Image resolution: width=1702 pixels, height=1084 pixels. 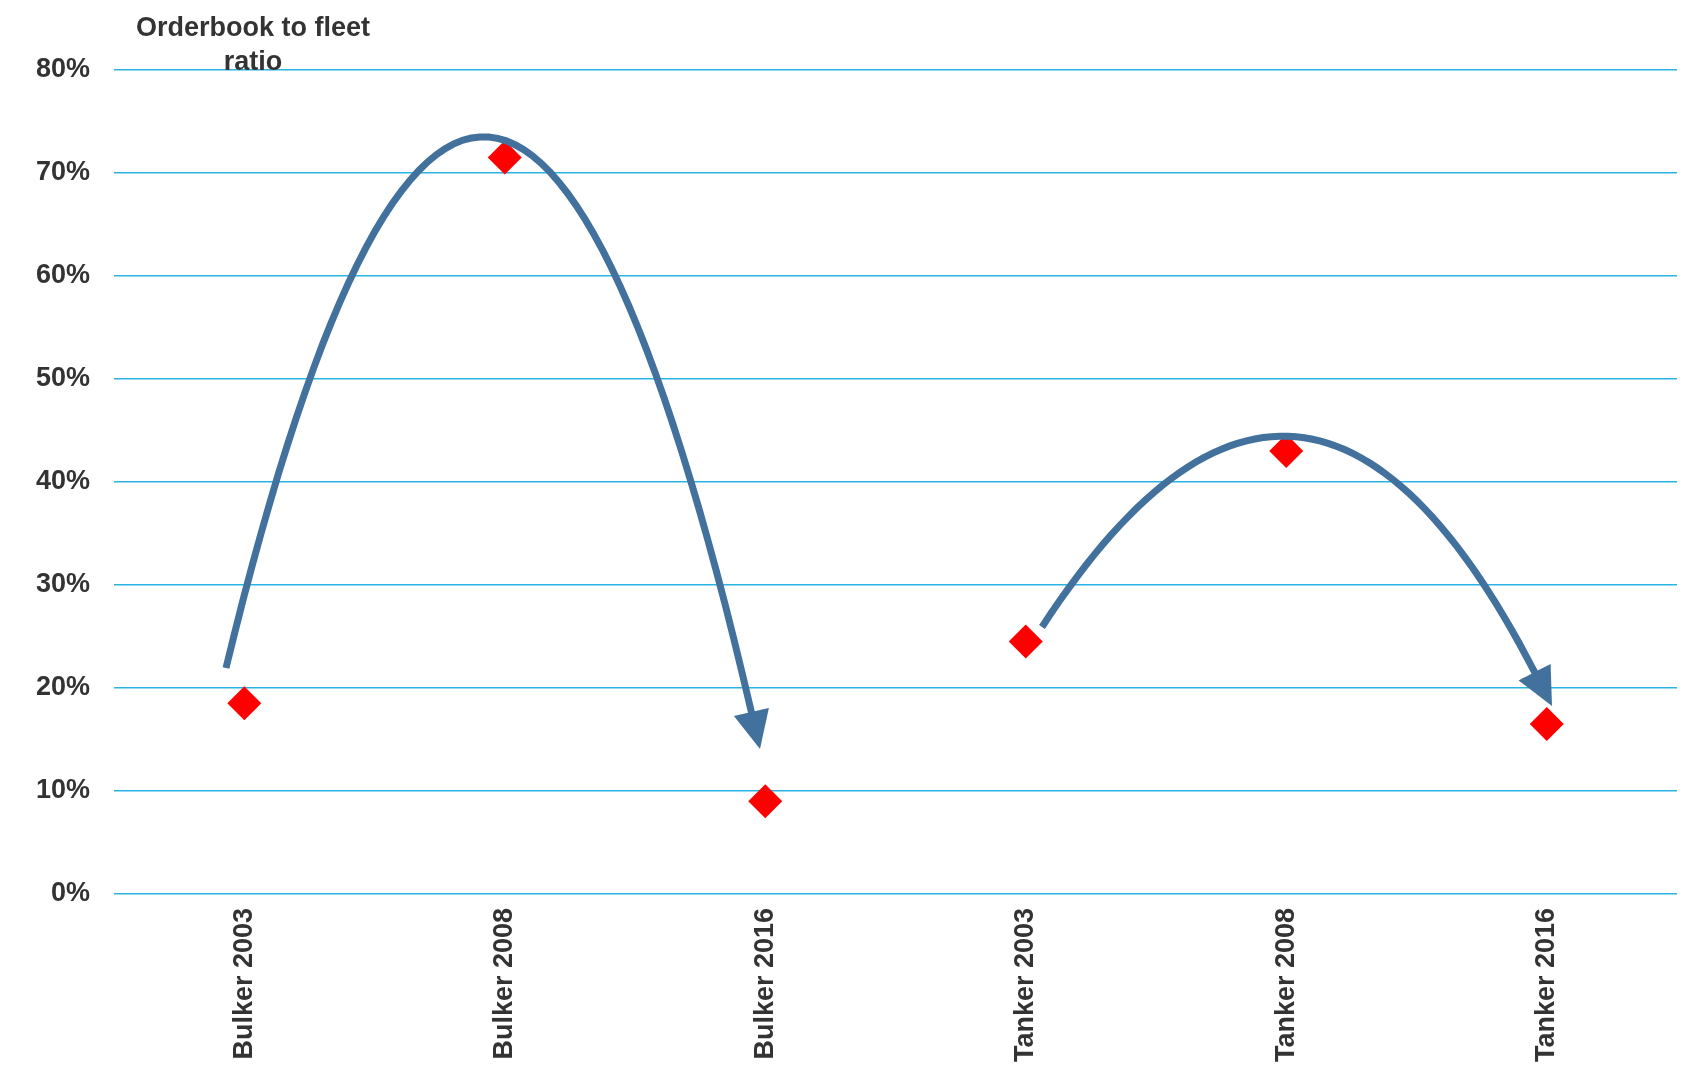 What do you see at coordinates (71, 892) in the screenshot?
I see `y-tick-label: 0%` at bounding box center [71, 892].